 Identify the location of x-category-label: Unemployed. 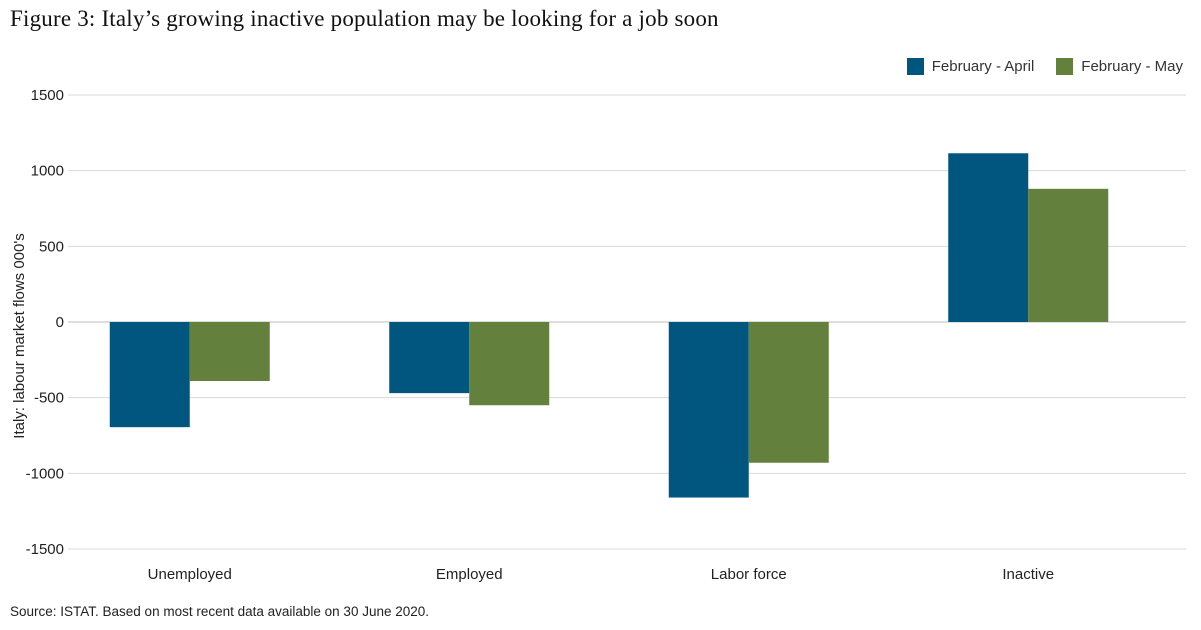
(190, 574).